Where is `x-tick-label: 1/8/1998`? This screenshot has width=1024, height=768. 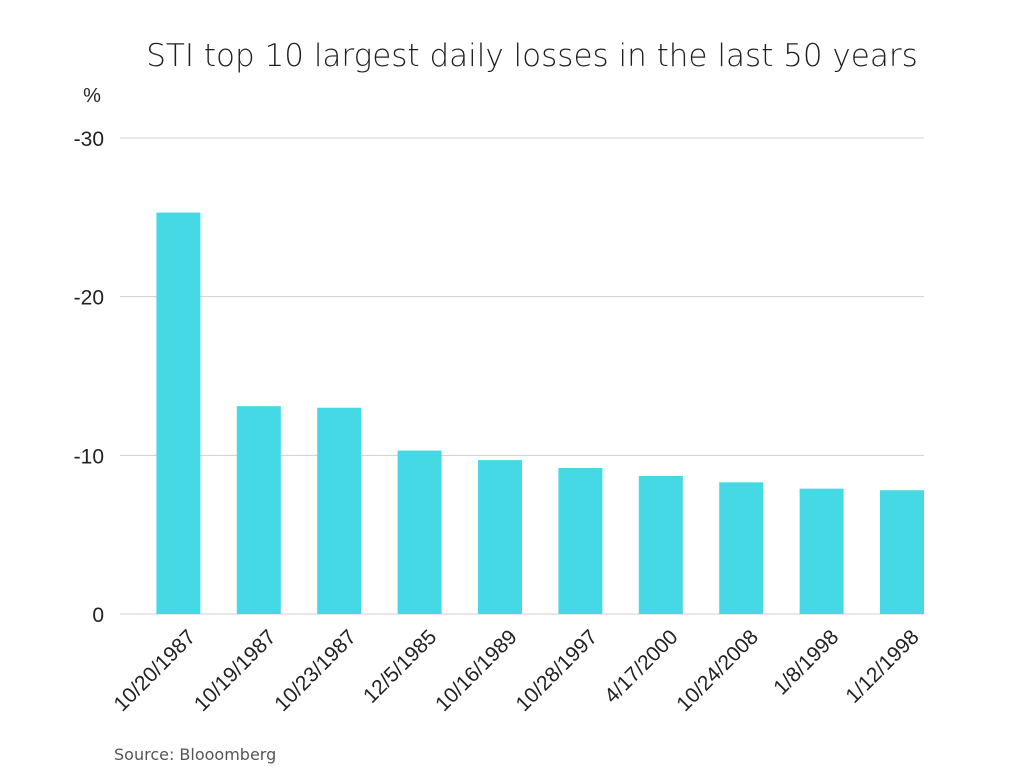 x-tick-label: 1/8/1998 is located at coordinates (806, 662).